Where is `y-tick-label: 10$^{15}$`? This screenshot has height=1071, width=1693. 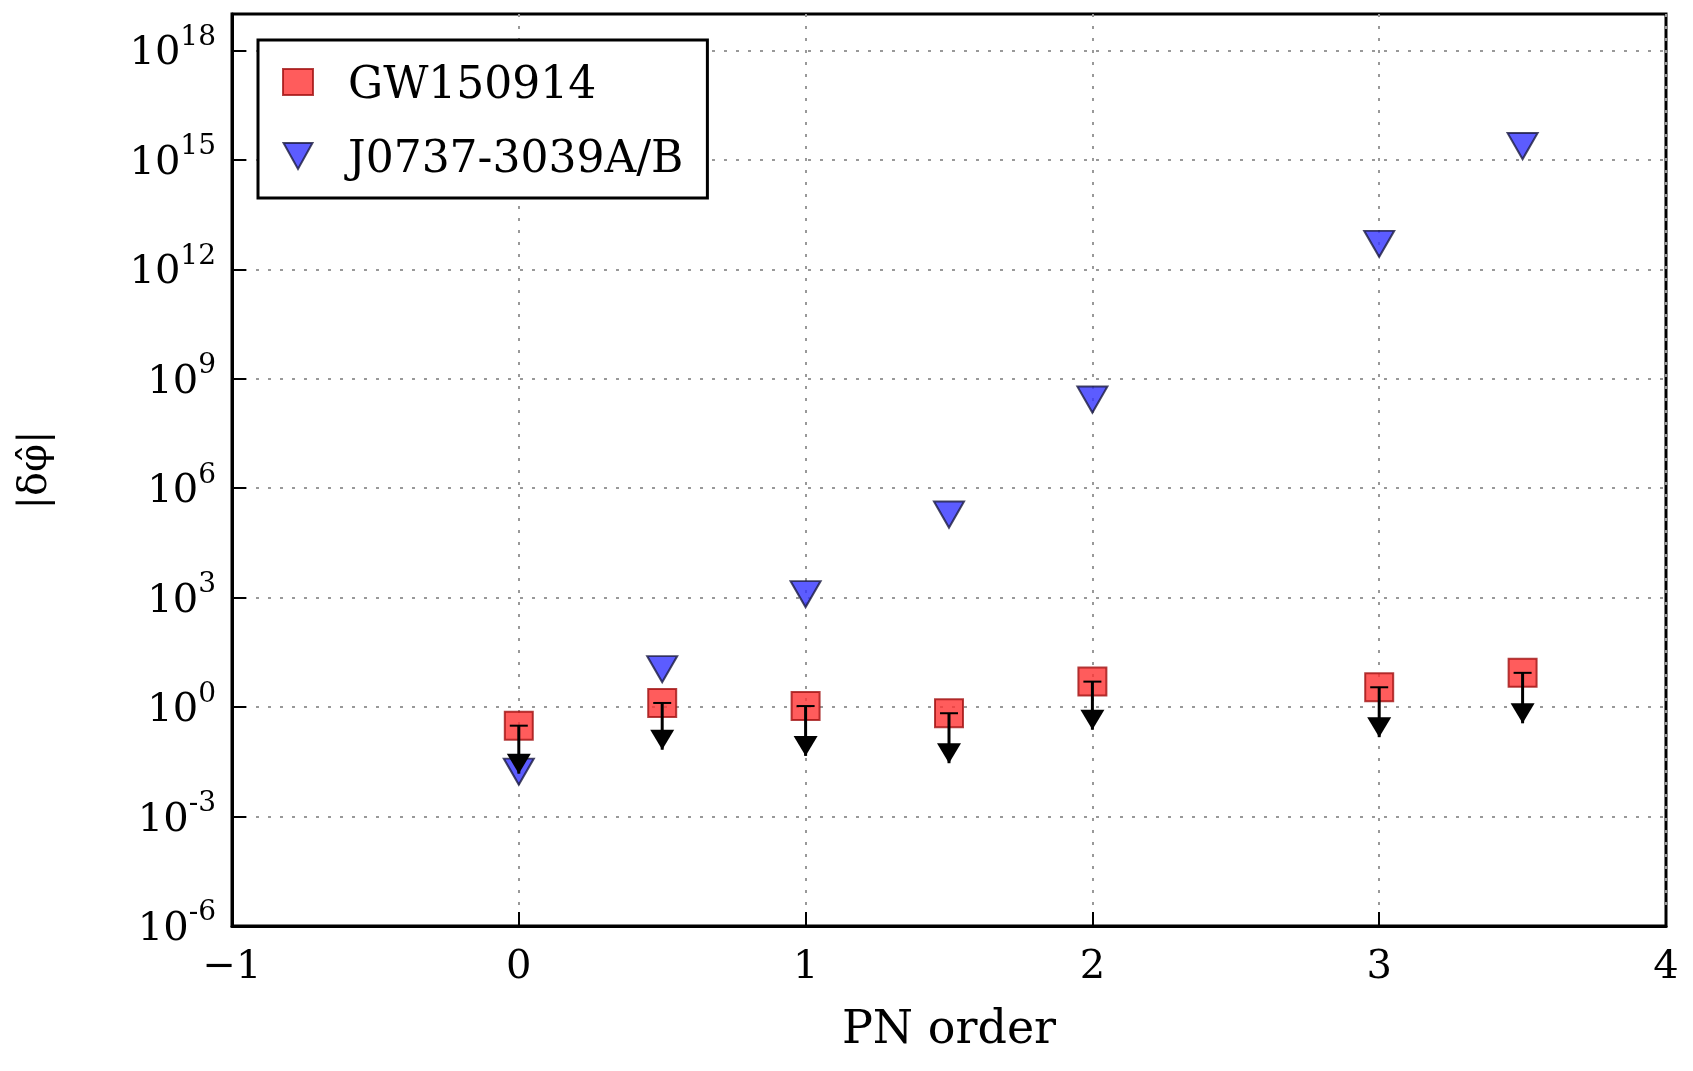
y-tick-label: 10$^{15}$ is located at coordinates (172, 155).